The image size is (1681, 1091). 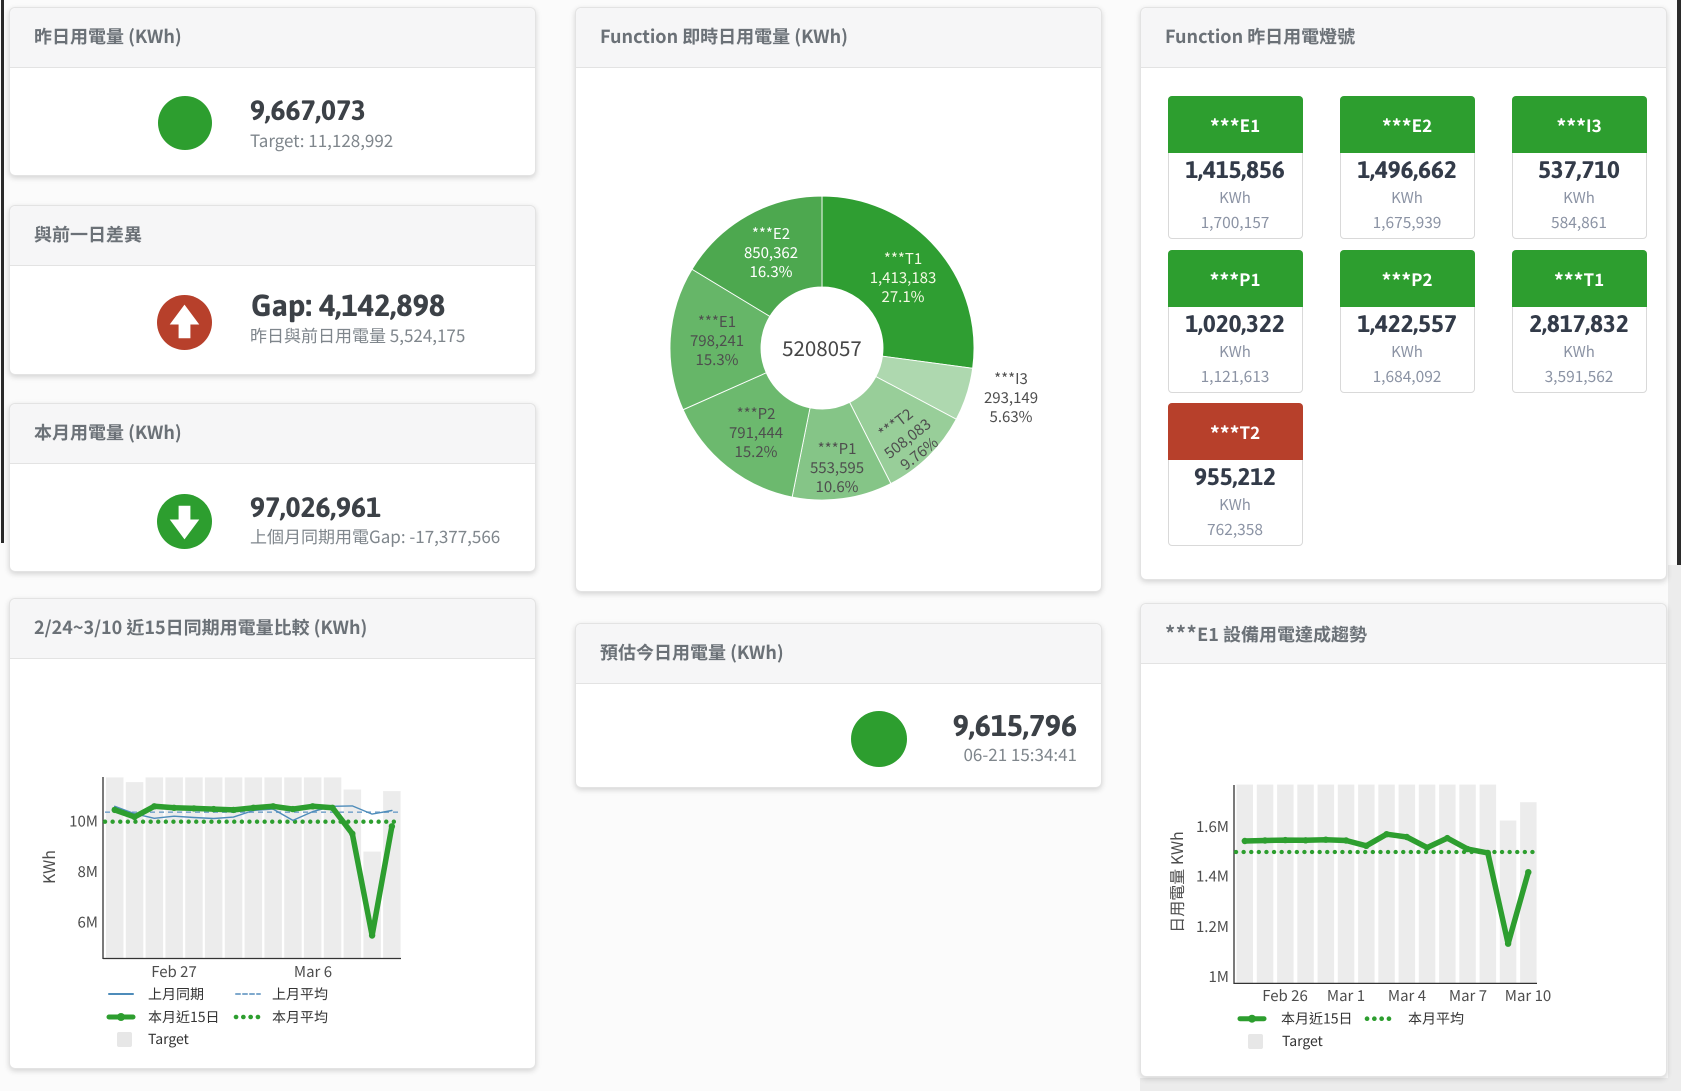 What do you see at coordinates (83, 821) in the screenshot?
I see `svg-text: 10M` at bounding box center [83, 821].